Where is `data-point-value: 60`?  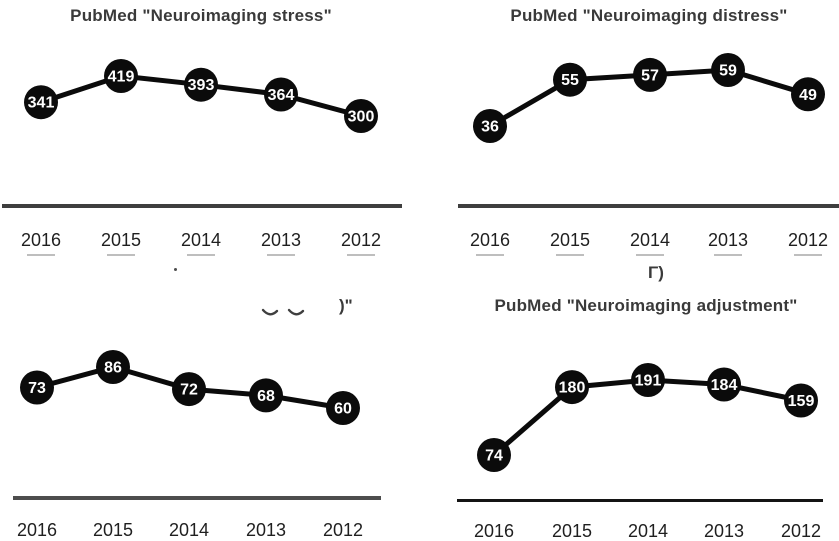
data-point-value: 60 is located at coordinates (343, 409).